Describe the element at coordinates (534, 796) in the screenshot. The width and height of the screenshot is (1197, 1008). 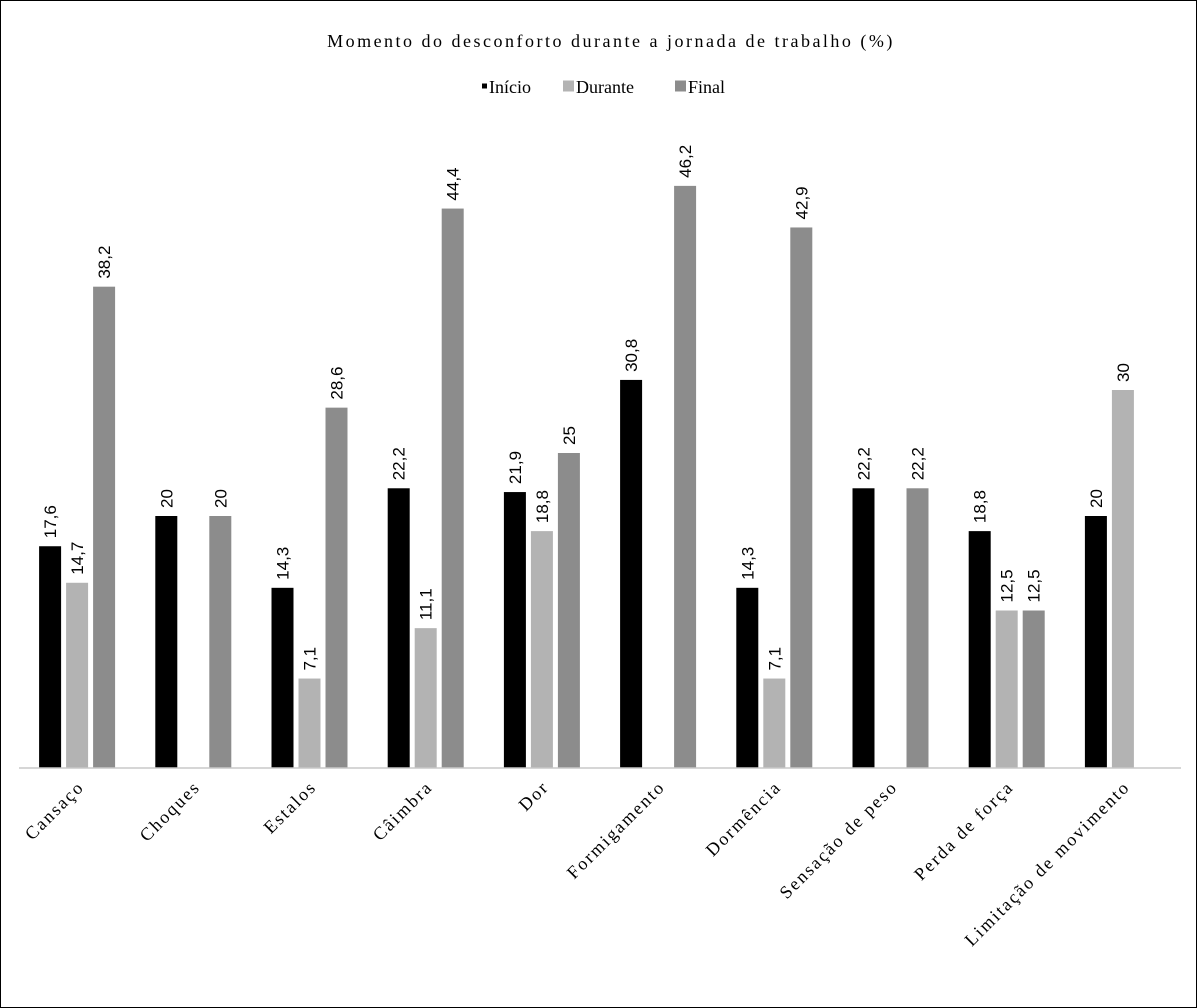
I see `category-label-dor: Dor` at that location.